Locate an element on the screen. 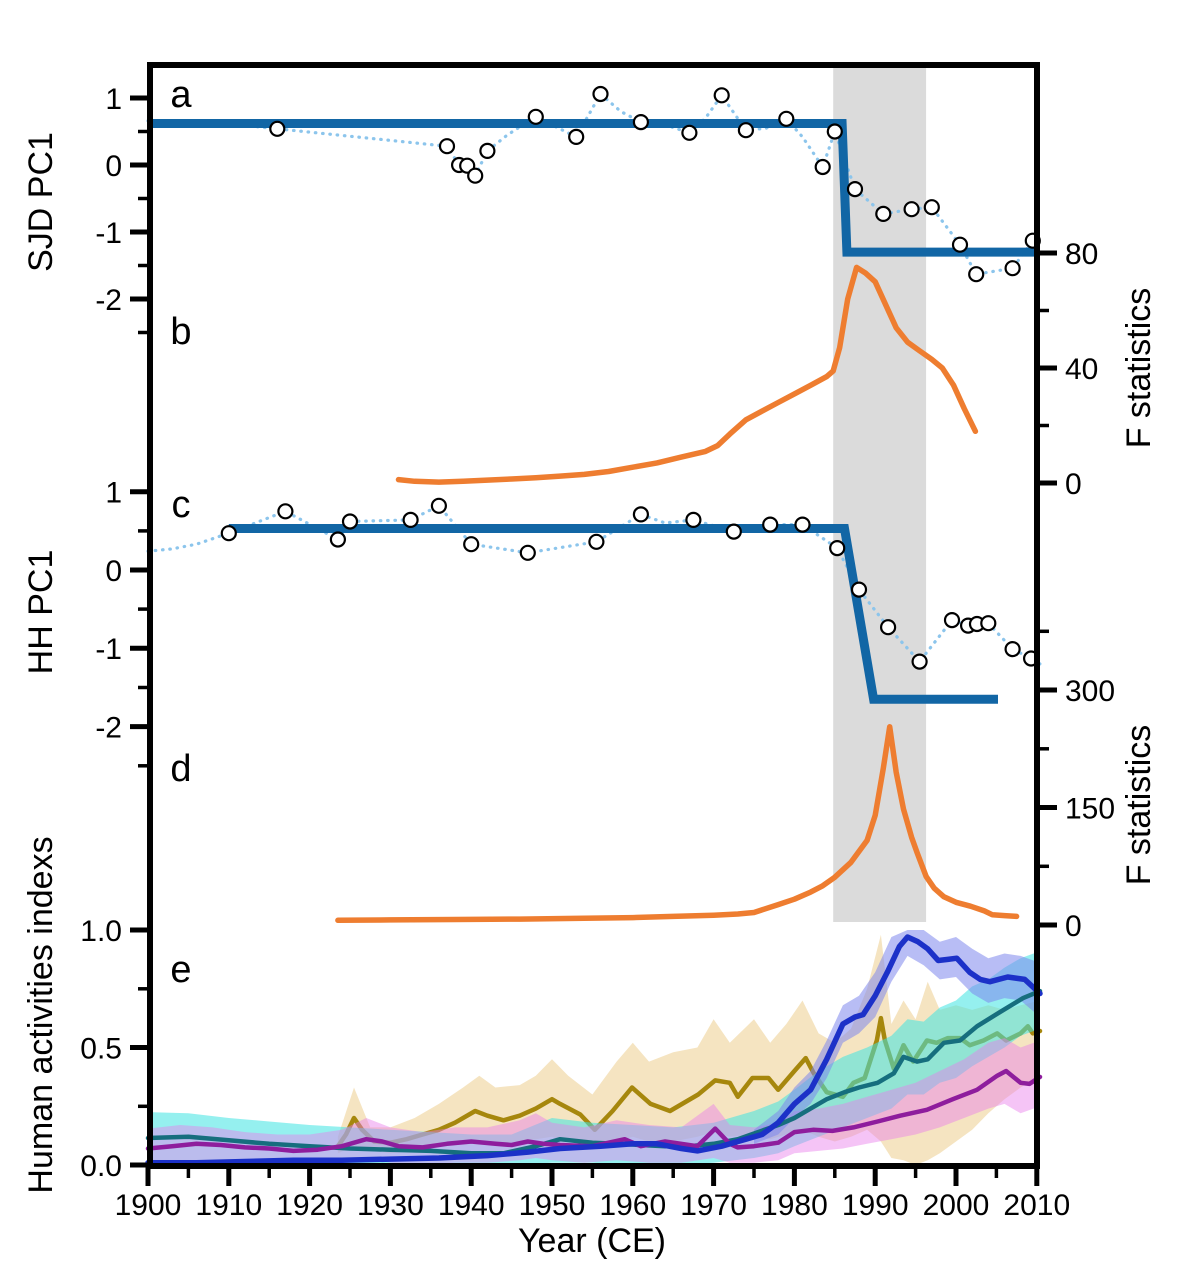 Image resolution: width=1184 pixels, height=1262 pixels. x-tick-label: 2010 is located at coordinates (1036, 1205).